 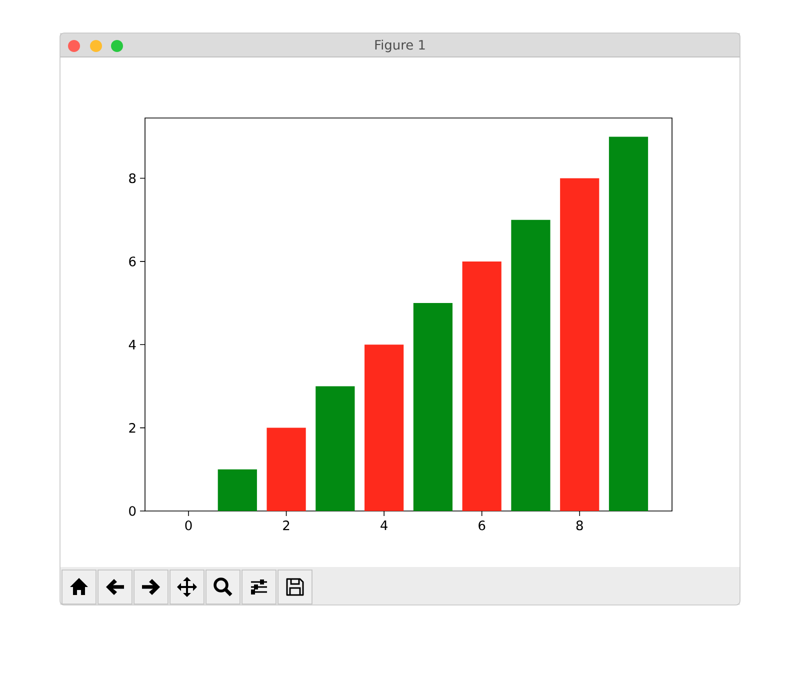 What do you see at coordinates (400, 46) in the screenshot?
I see `chart-title: Figure 1` at bounding box center [400, 46].